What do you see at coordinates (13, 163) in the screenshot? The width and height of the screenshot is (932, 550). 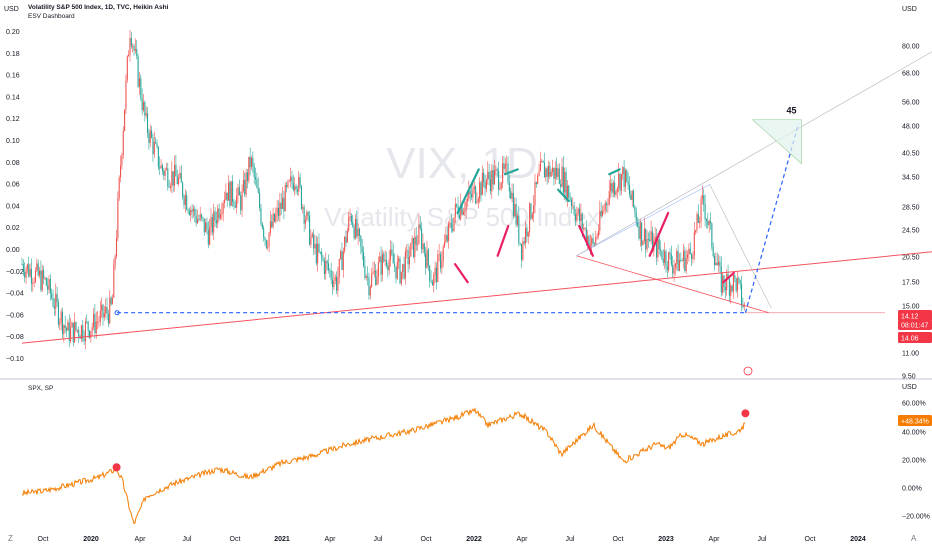 I see `left-tick-label: 0.08` at bounding box center [13, 163].